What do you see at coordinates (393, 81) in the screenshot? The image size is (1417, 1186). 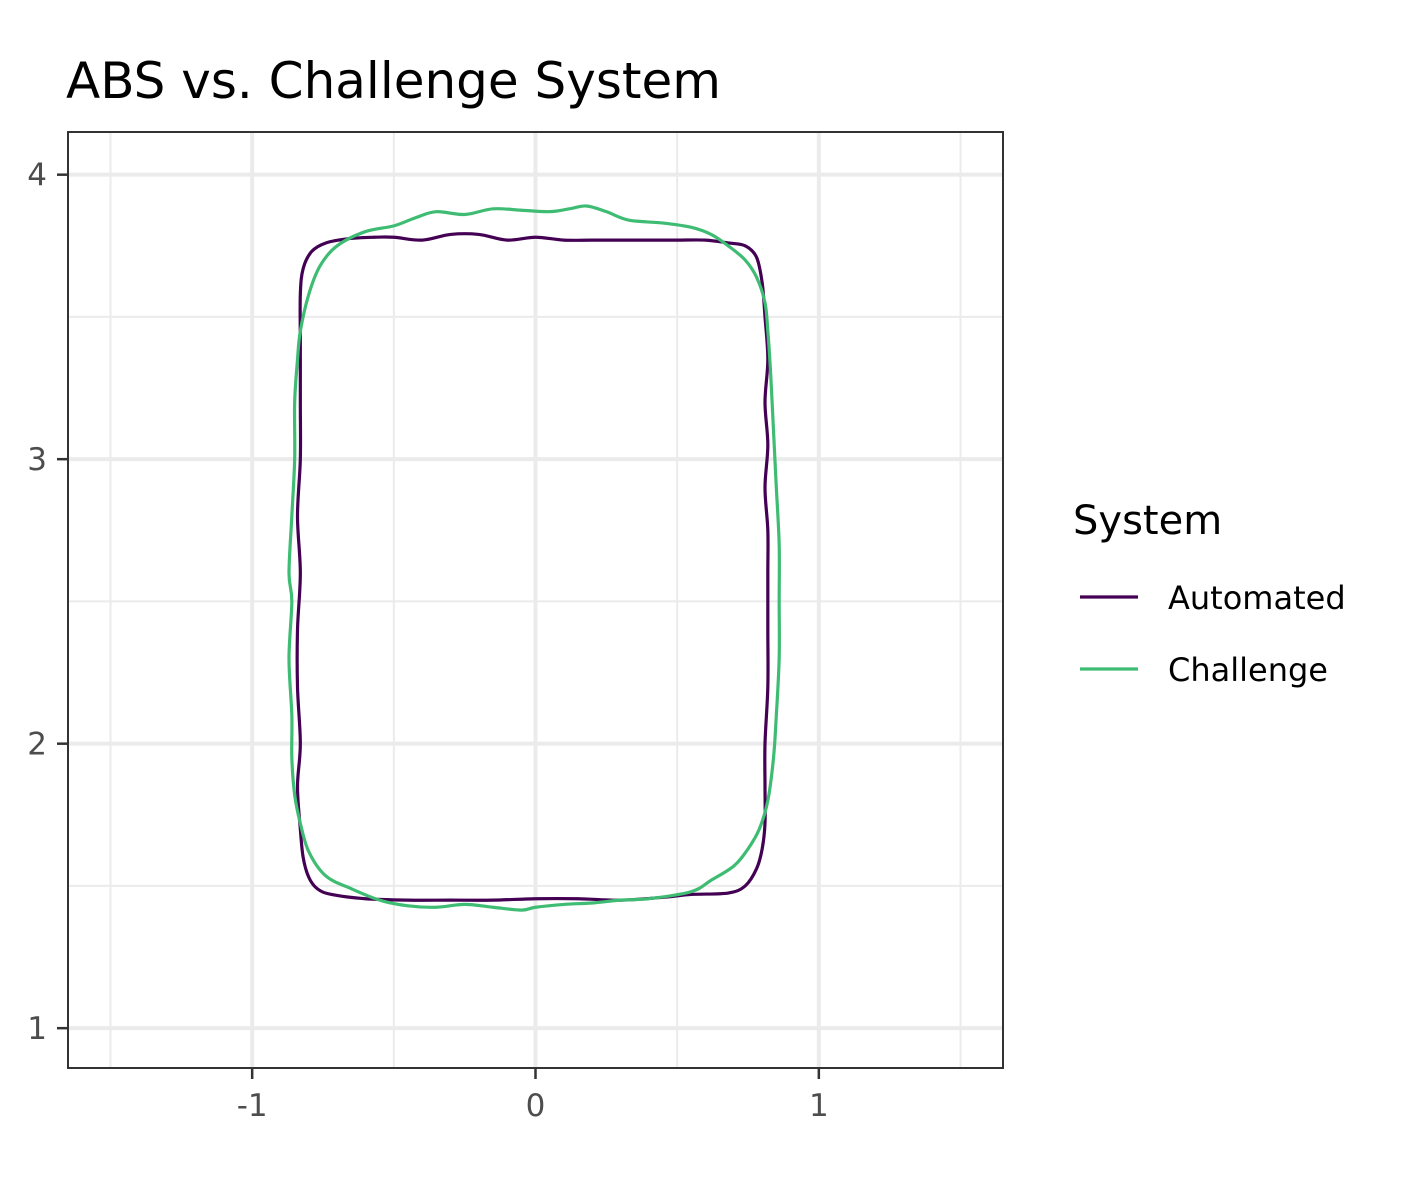 I see `chart-title: ABS vs. Challenge System` at bounding box center [393, 81].